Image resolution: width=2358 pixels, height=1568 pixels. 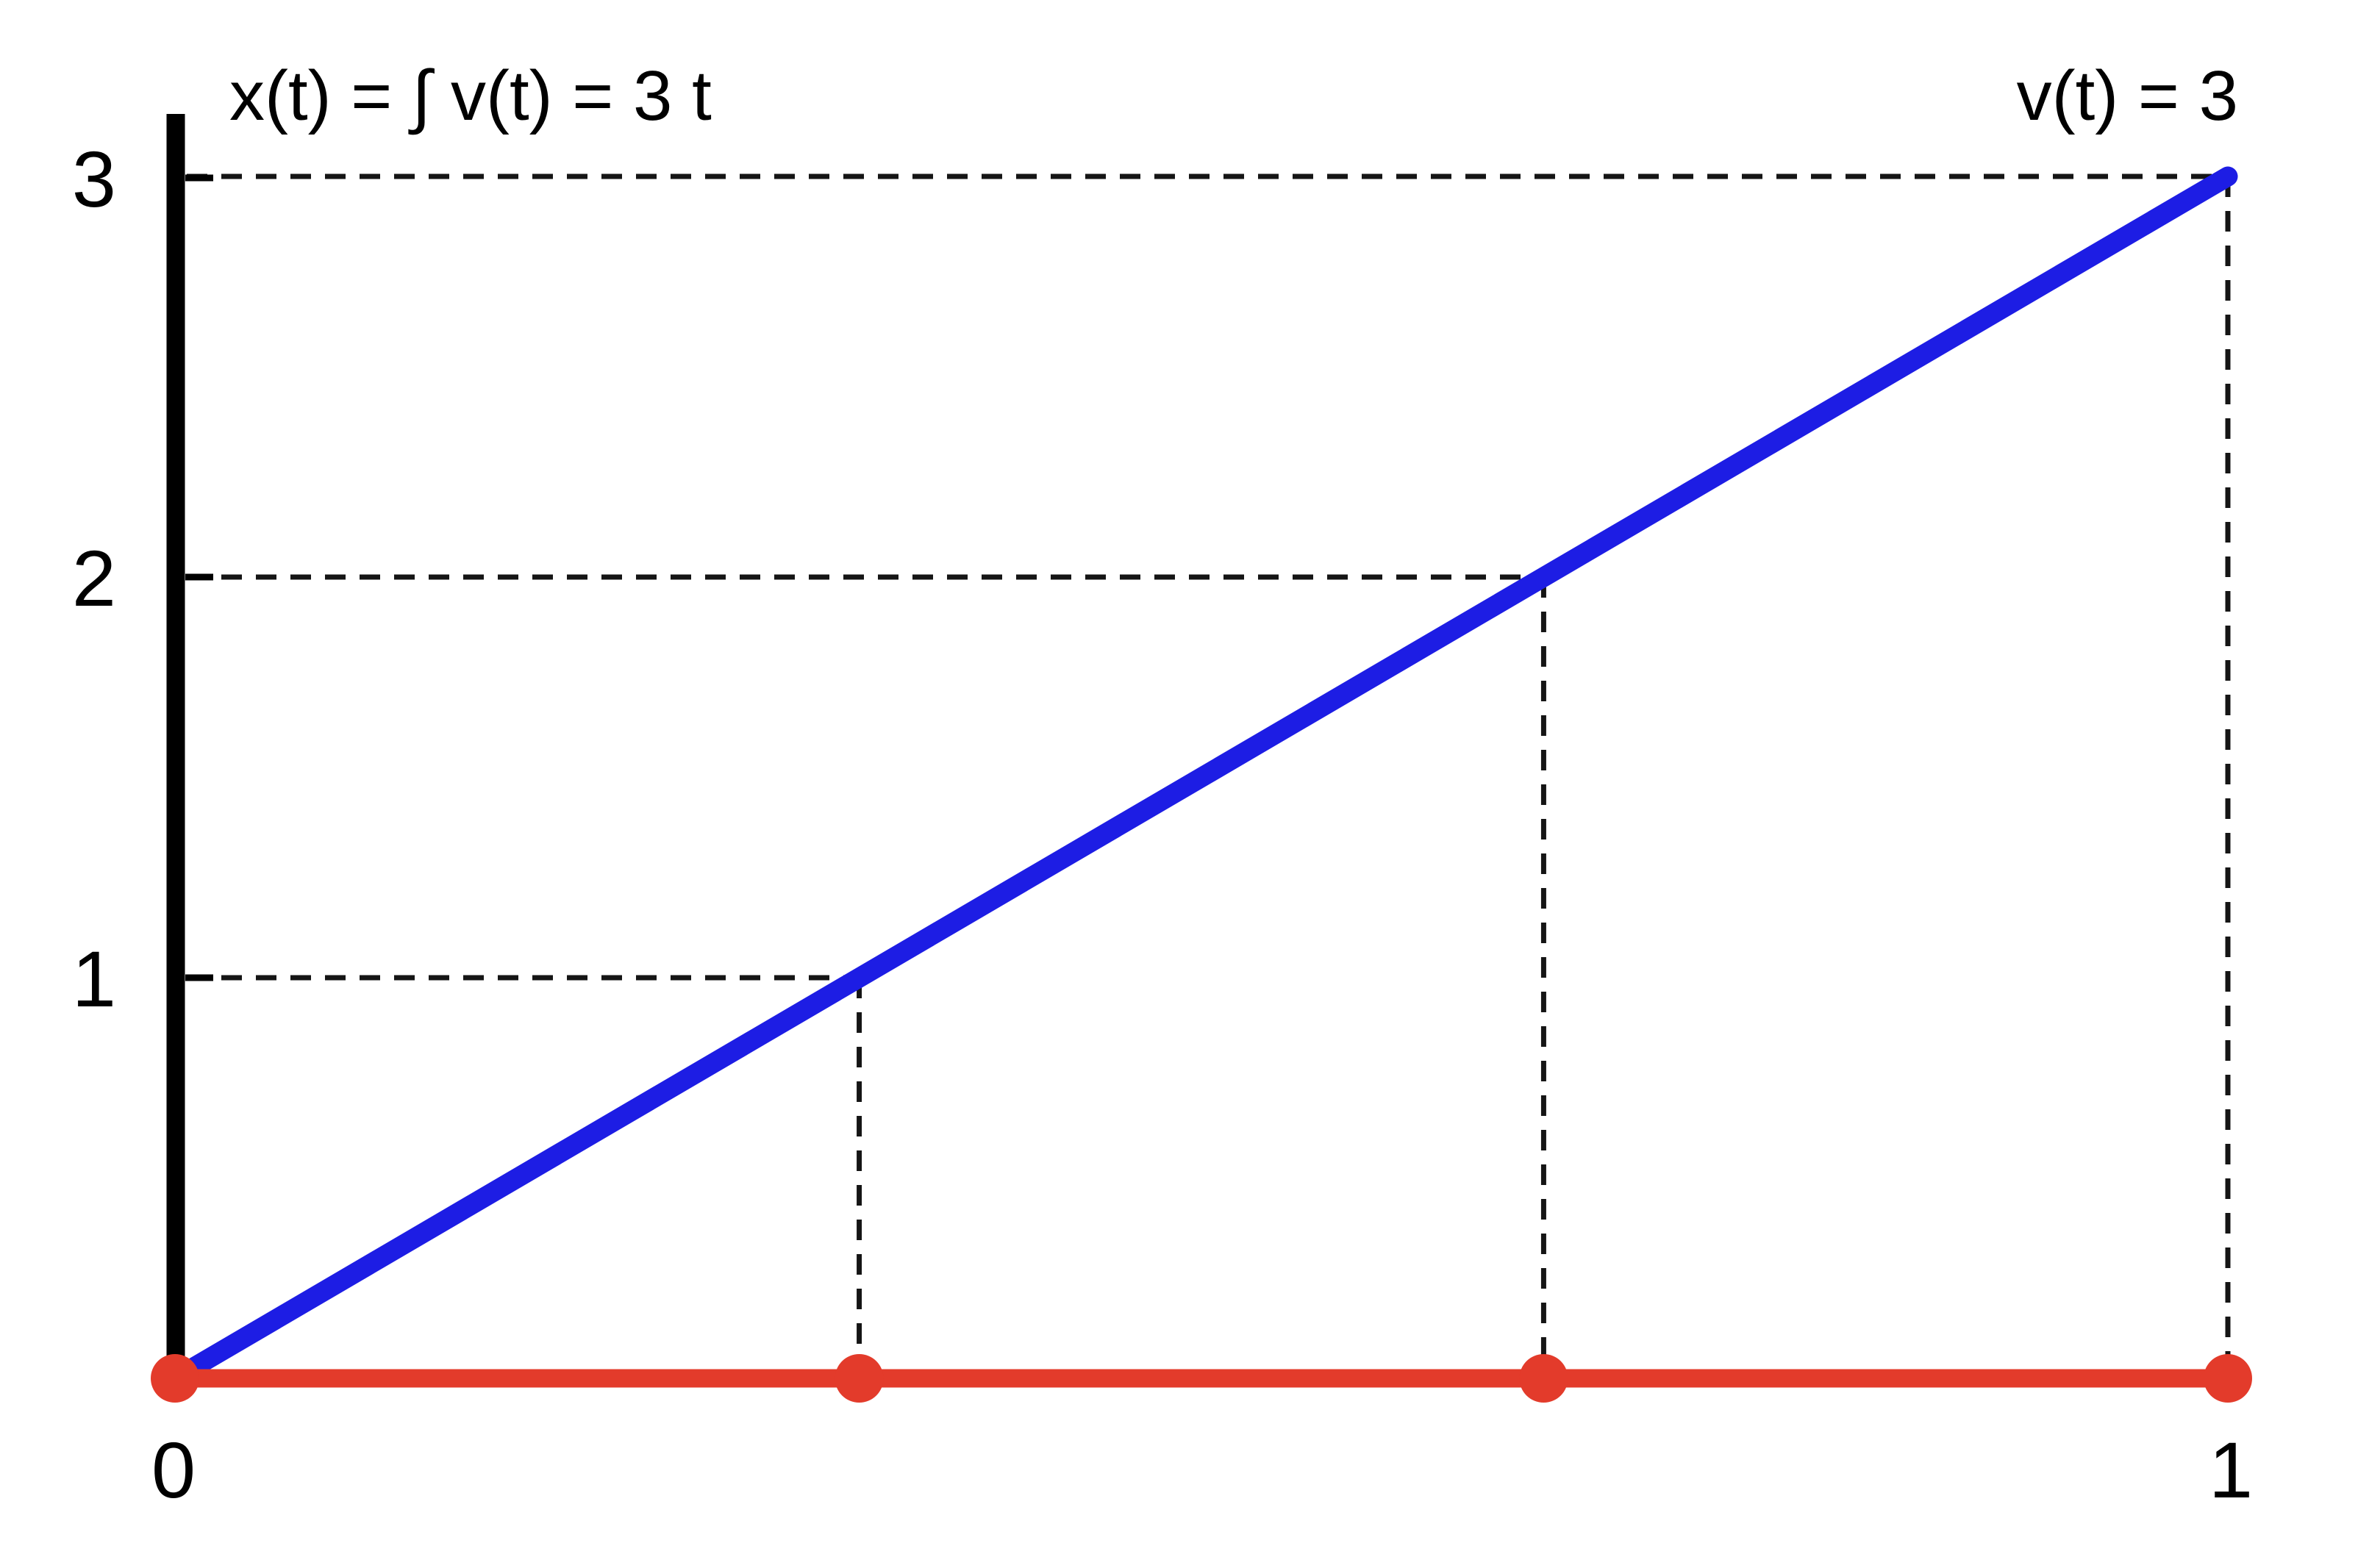 I want to click on velocity-equation-label: v(t) = 3, so click(x=2127, y=96).